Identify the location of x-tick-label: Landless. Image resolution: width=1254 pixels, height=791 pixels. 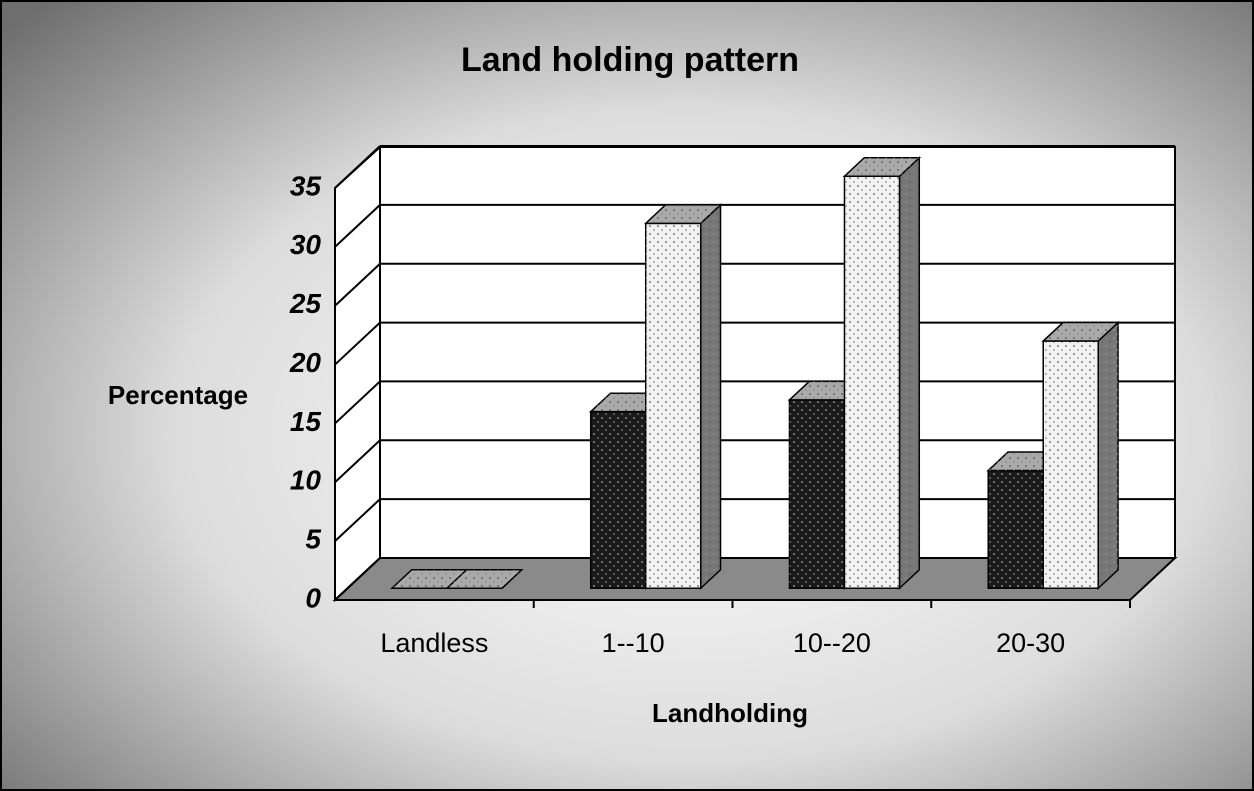
(434, 643).